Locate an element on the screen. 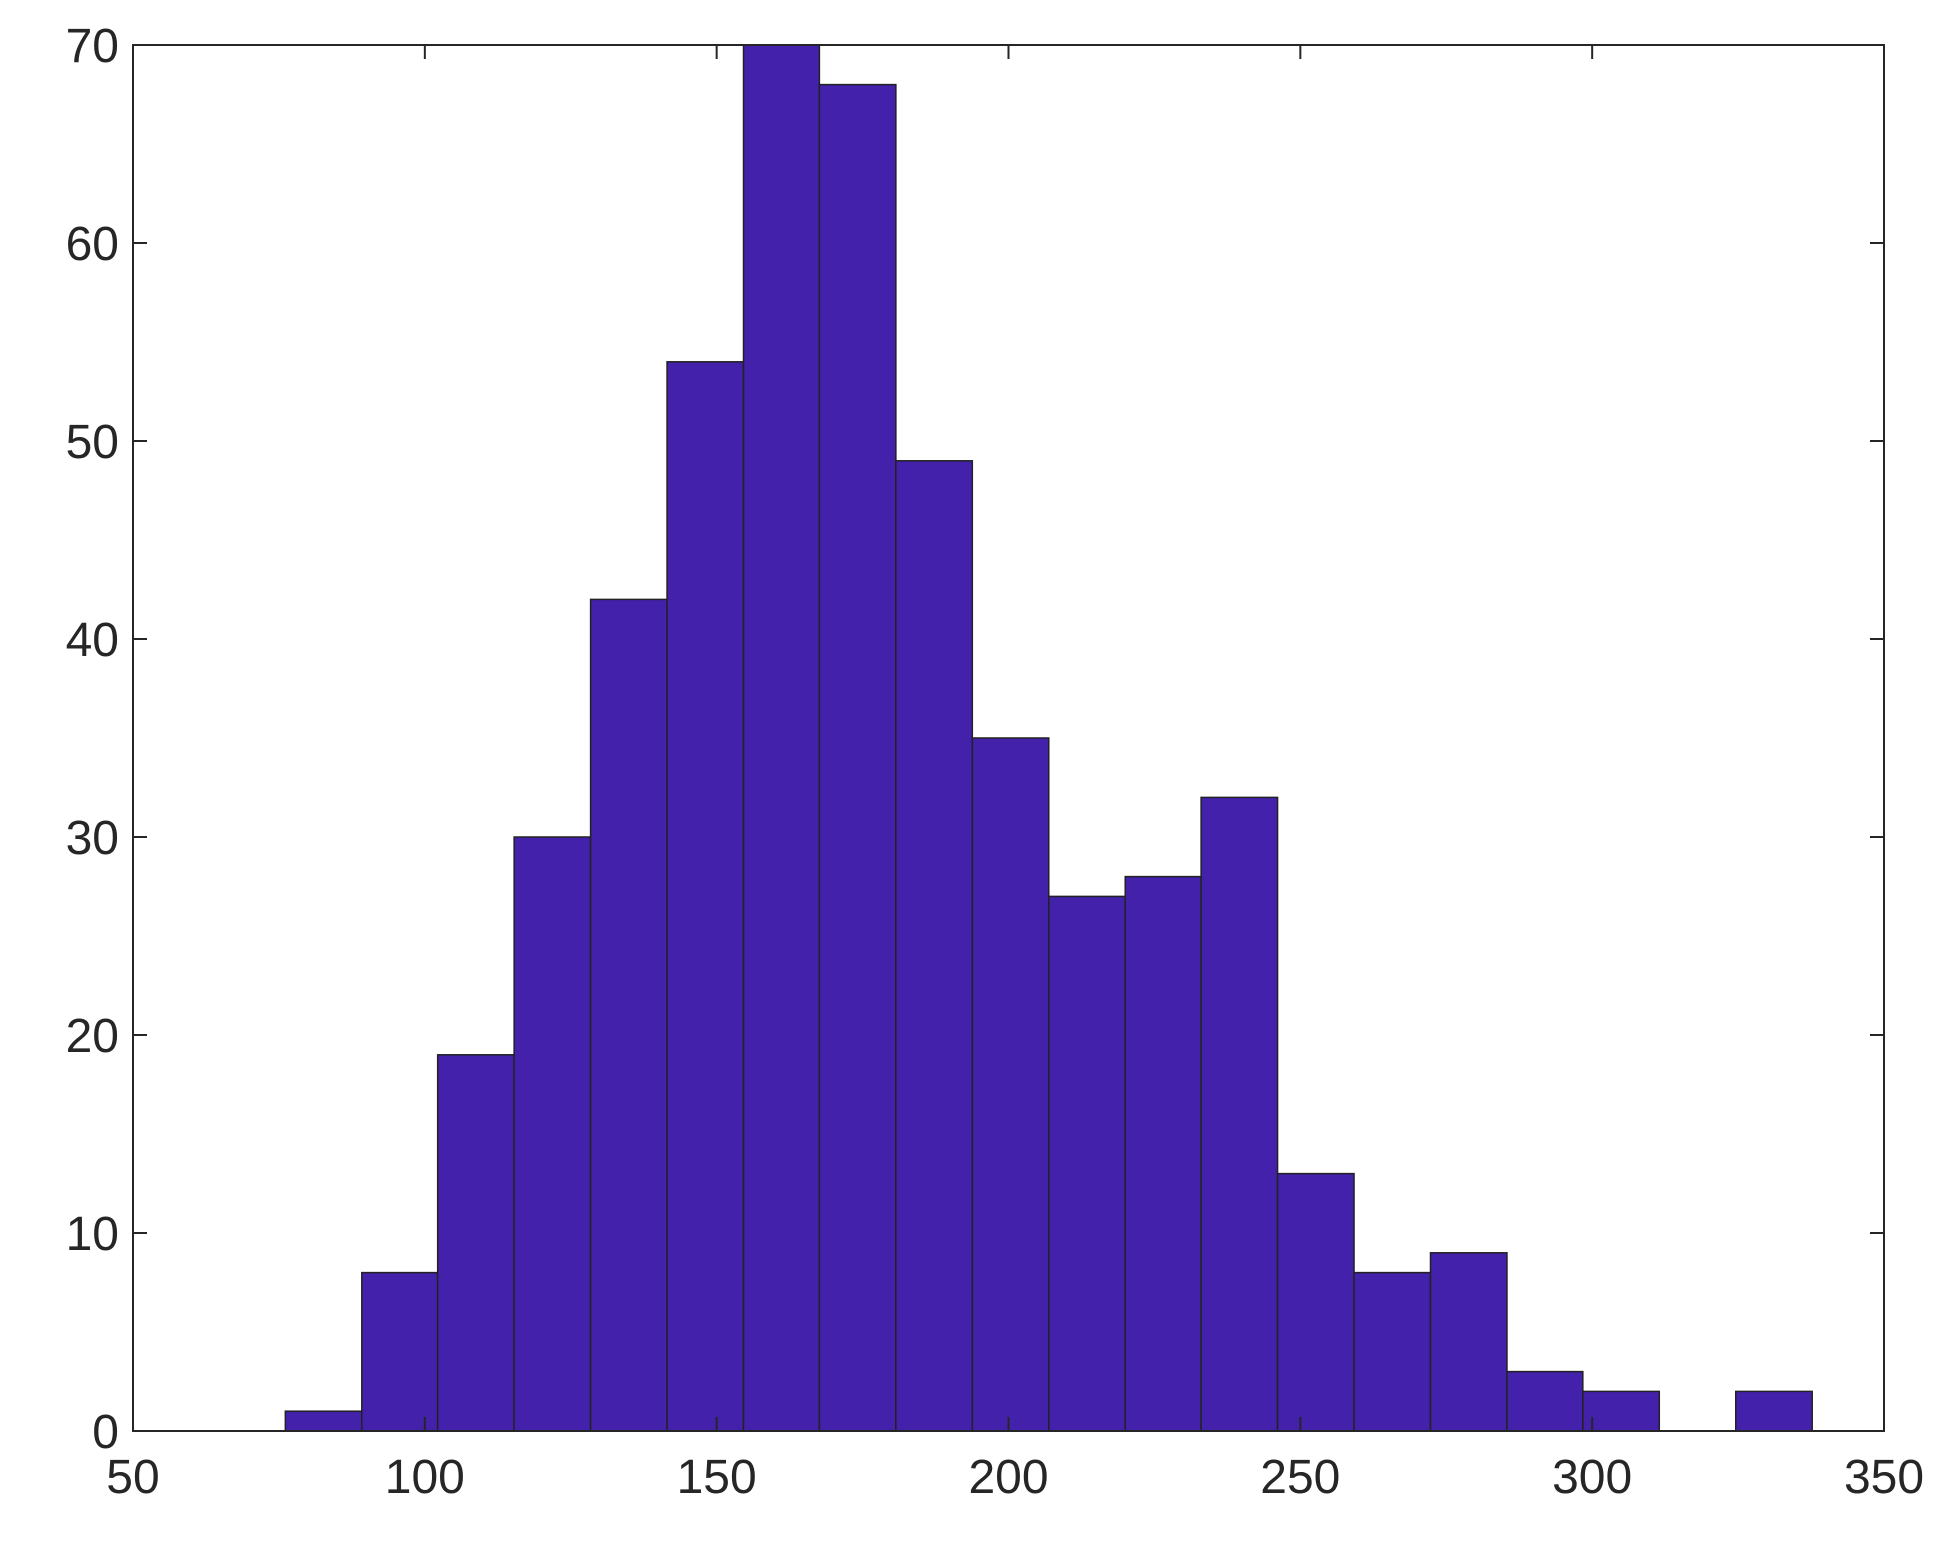  y-tick-label: 60 is located at coordinates (92, 244).